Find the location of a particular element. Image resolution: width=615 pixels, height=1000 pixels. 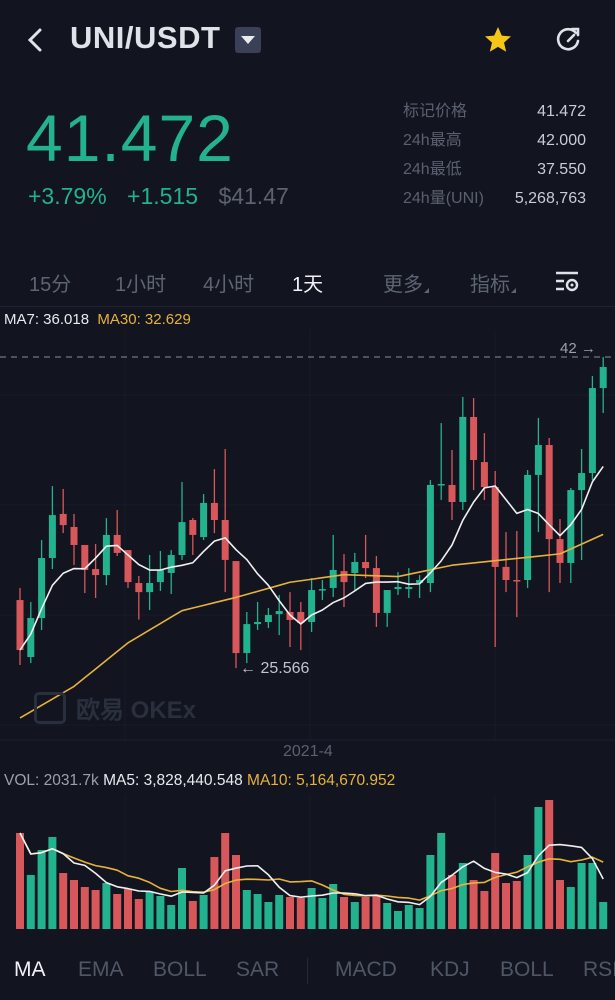

tab-15m: 15分 is located at coordinates (50, 285).